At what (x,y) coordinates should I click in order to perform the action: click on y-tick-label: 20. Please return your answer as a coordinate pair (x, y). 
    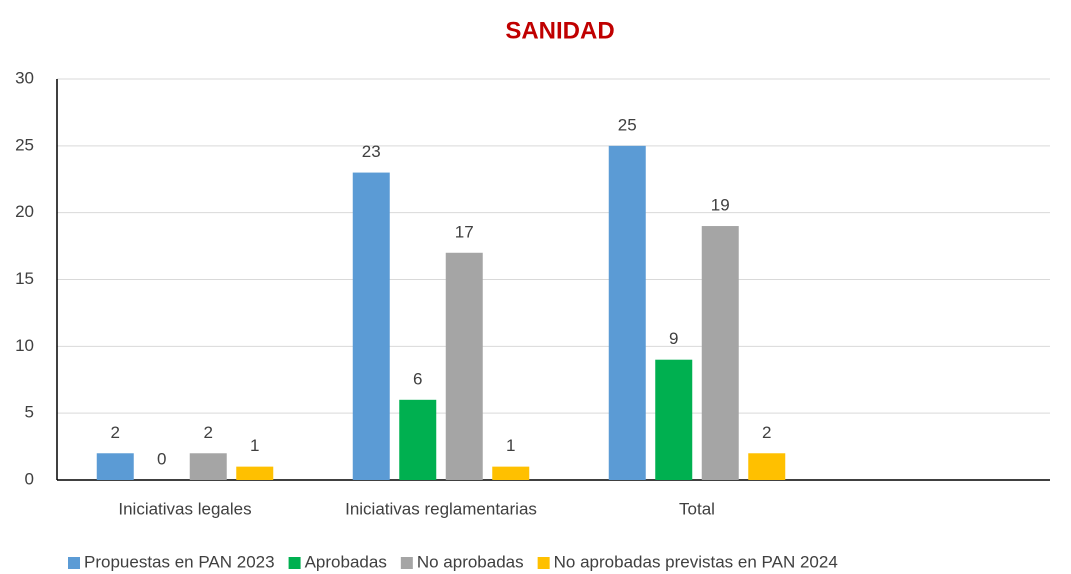
    Looking at the image, I should click on (24, 211).